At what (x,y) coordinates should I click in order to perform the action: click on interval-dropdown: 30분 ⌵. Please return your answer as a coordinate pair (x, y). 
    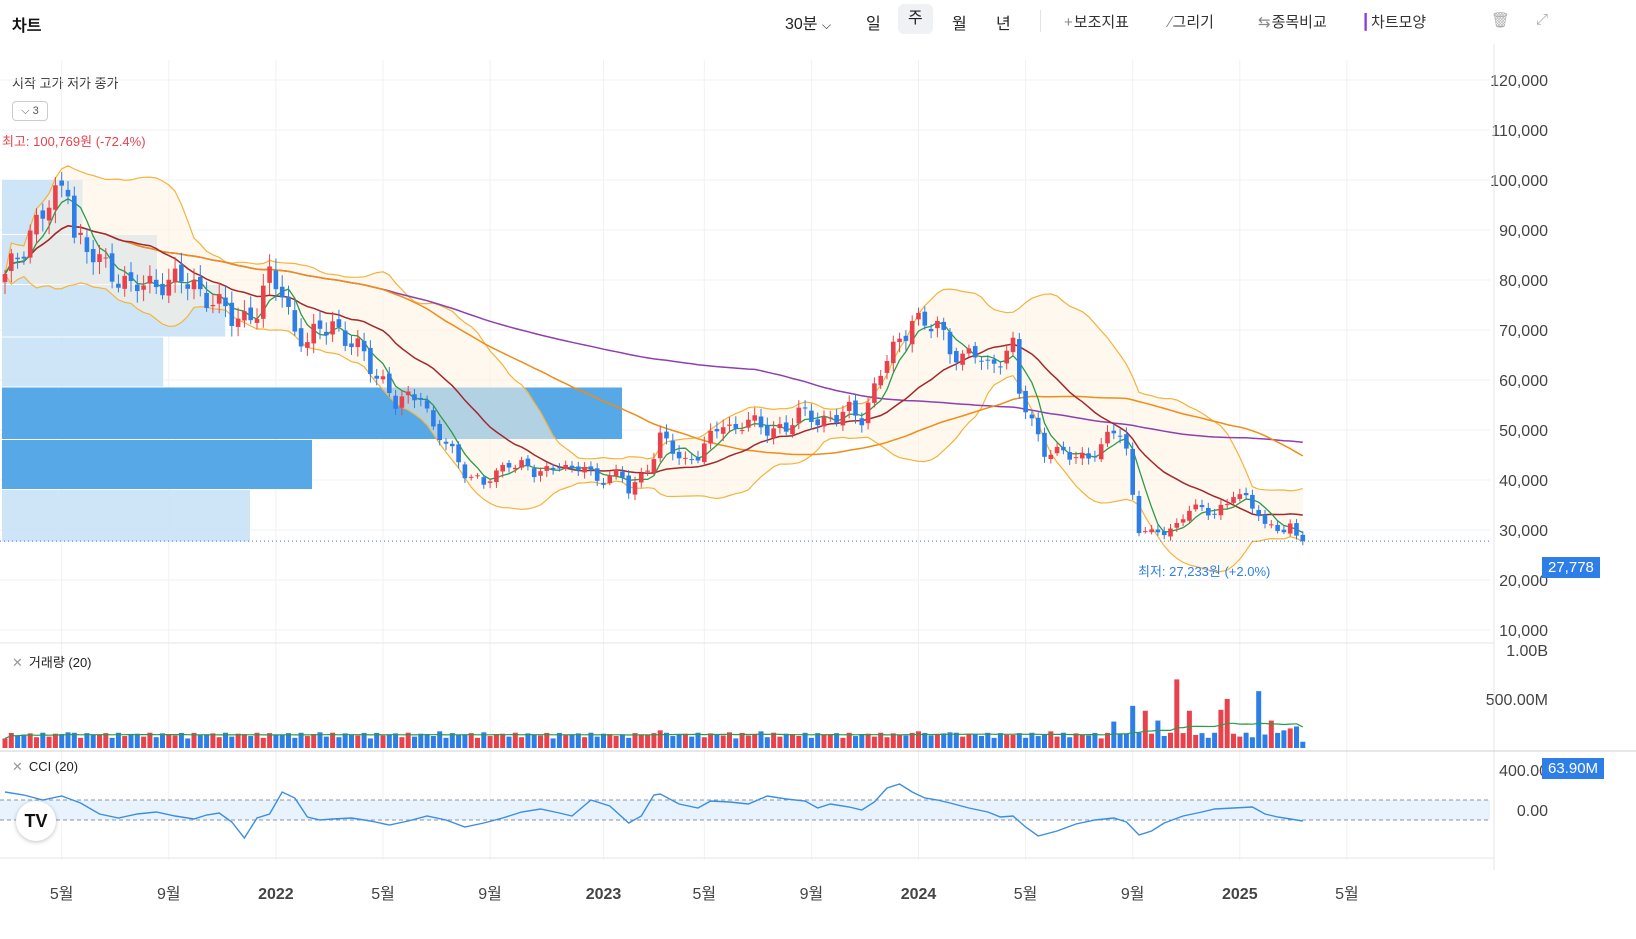
    Looking at the image, I should click on (808, 22).